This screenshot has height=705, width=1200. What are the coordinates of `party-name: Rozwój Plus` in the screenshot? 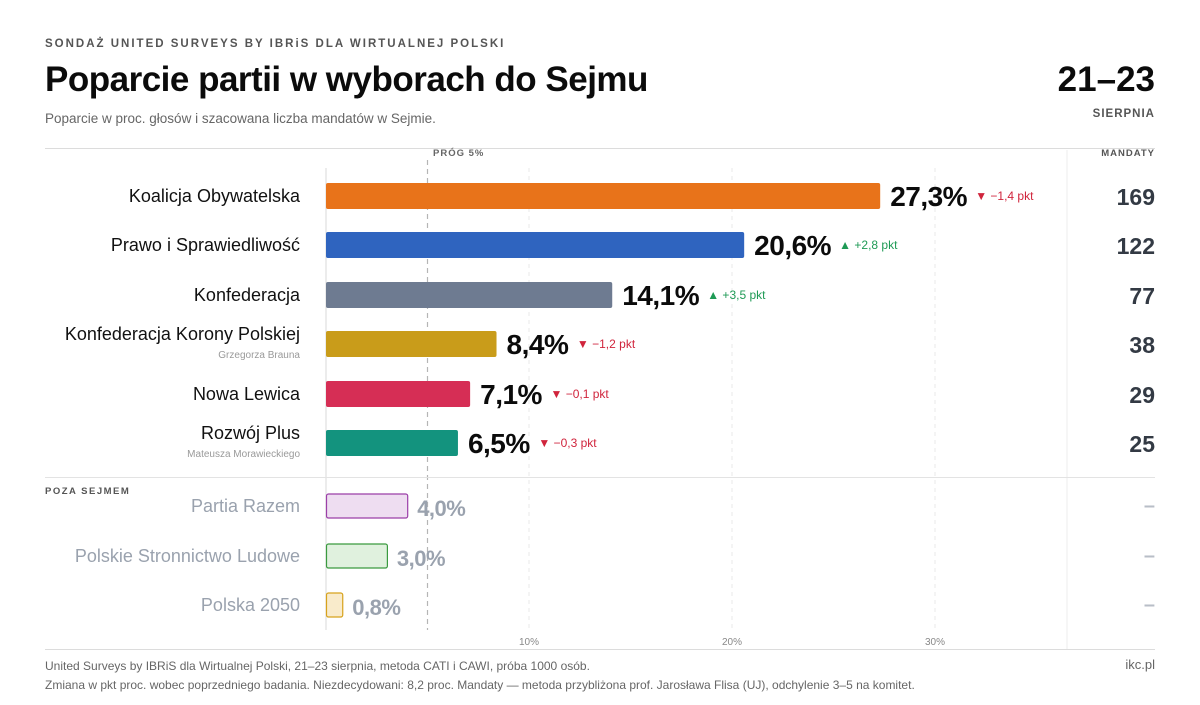 It's located at (250, 433).